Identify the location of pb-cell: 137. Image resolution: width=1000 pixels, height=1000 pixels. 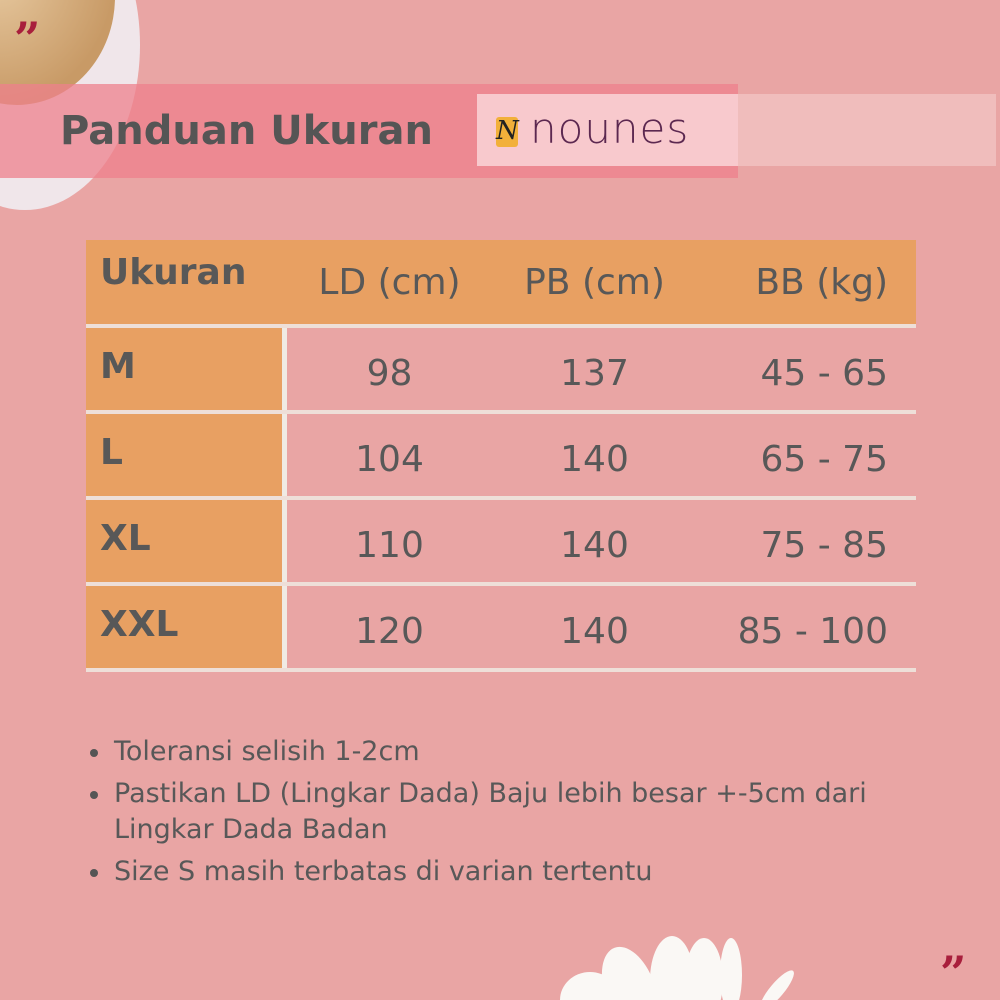
(594, 373).